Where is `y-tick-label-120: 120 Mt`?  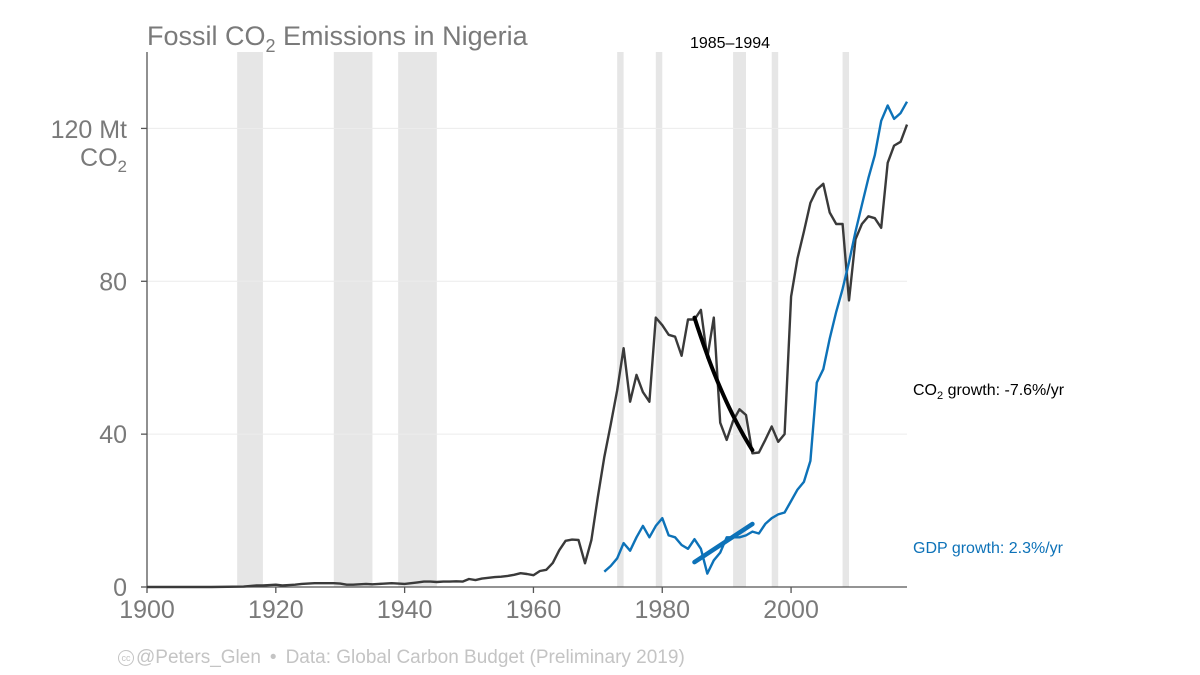
y-tick-label-120: 120 Mt is located at coordinates (89, 130).